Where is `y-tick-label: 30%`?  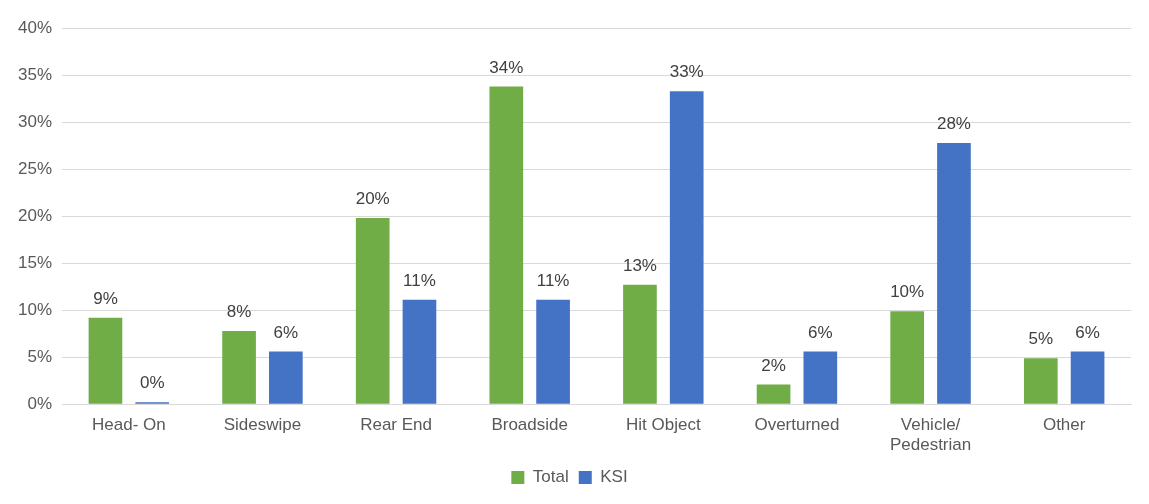 y-tick-label: 30% is located at coordinates (35, 121).